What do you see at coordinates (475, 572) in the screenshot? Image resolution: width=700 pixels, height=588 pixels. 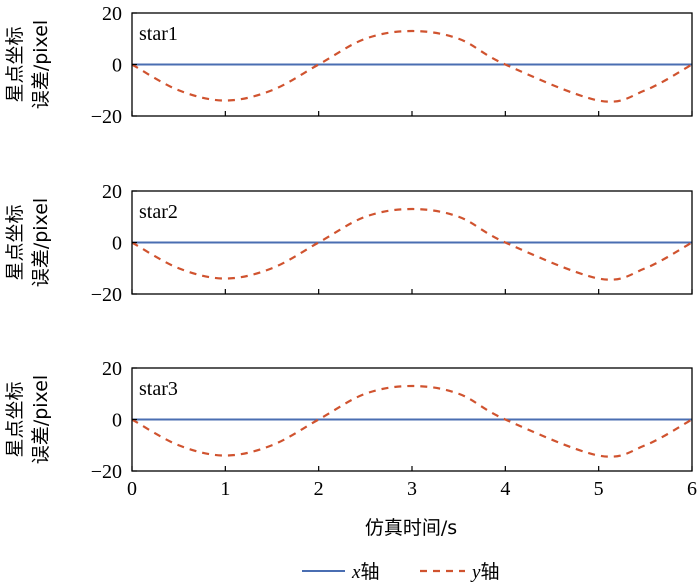 I see `legend-y-var: y` at bounding box center [475, 572].